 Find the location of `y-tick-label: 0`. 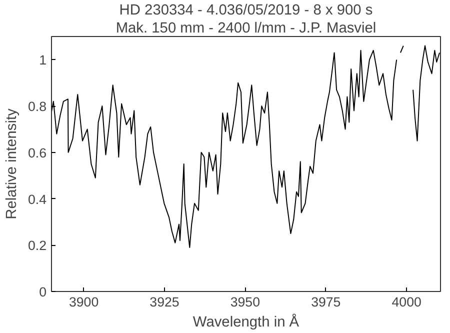

y-tick-label: 0 is located at coordinates (43, 292).